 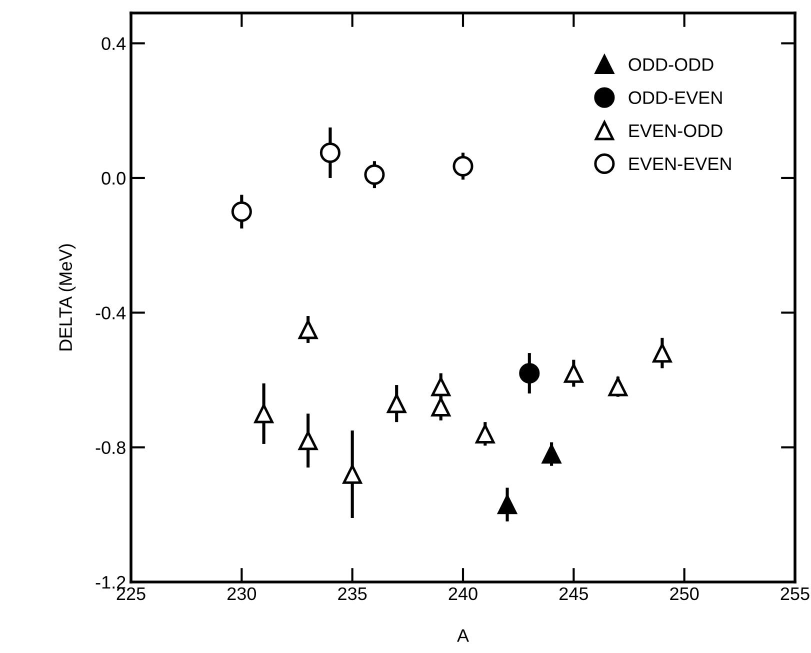 What do you see at coordinates (675, 131) in the screenshot?
I see `legend-label: EVEN-ODD` at bounding box center [675, 131].